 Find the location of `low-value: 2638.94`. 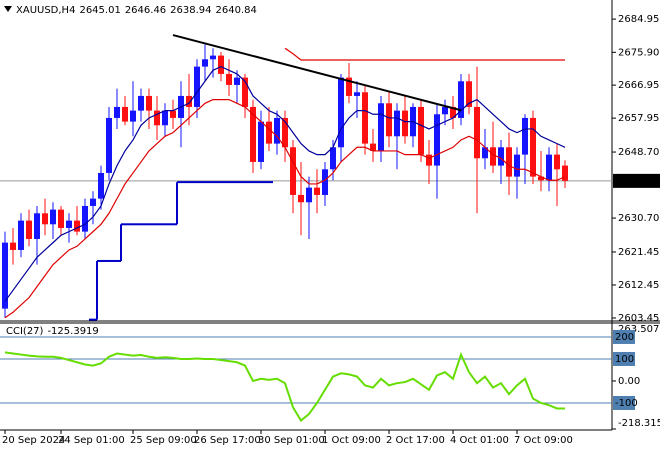

low-value: 2638.94 is located at coordinates (190, 10).